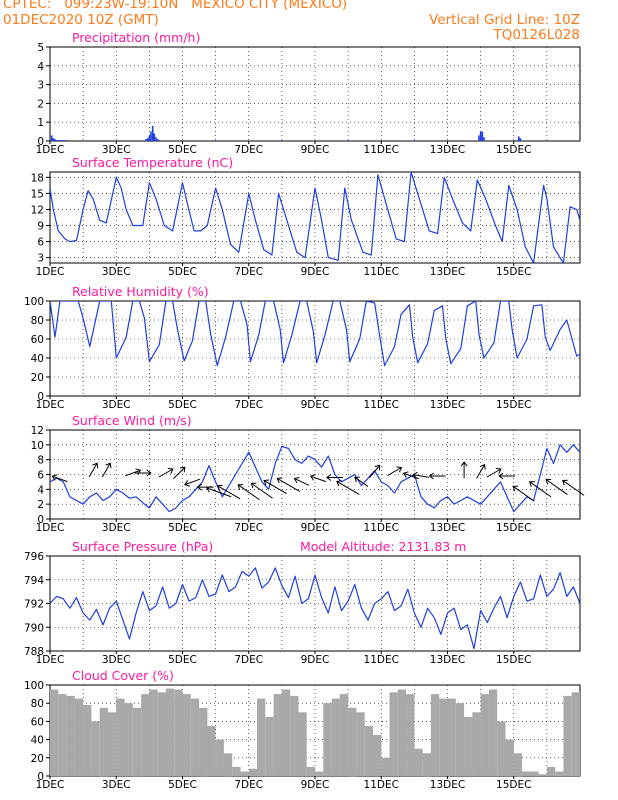 This screenshot has height=800, width=618. I want to click on y-tick-label: 3, so click(40, 86).